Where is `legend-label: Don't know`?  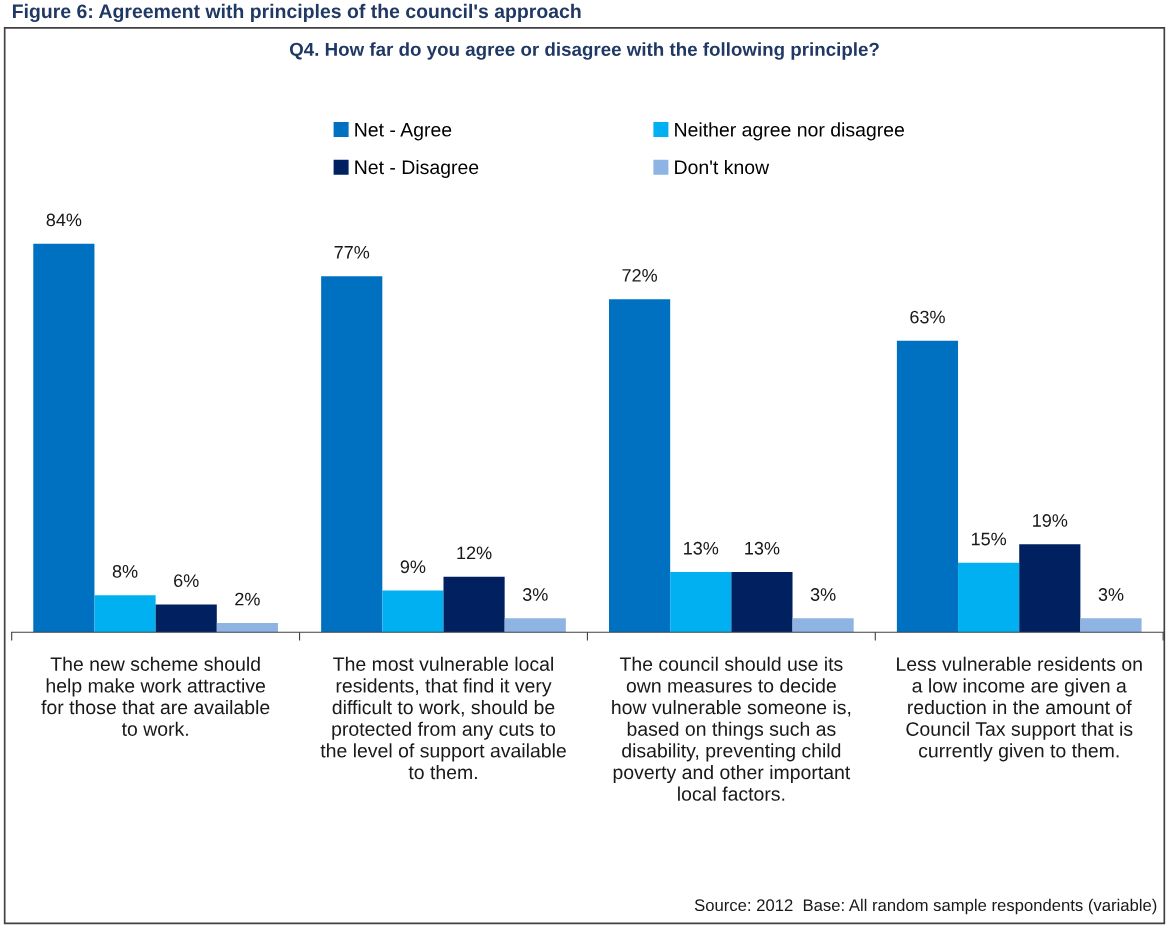
legend-label: Don't know is located at coordinates (722, 167).